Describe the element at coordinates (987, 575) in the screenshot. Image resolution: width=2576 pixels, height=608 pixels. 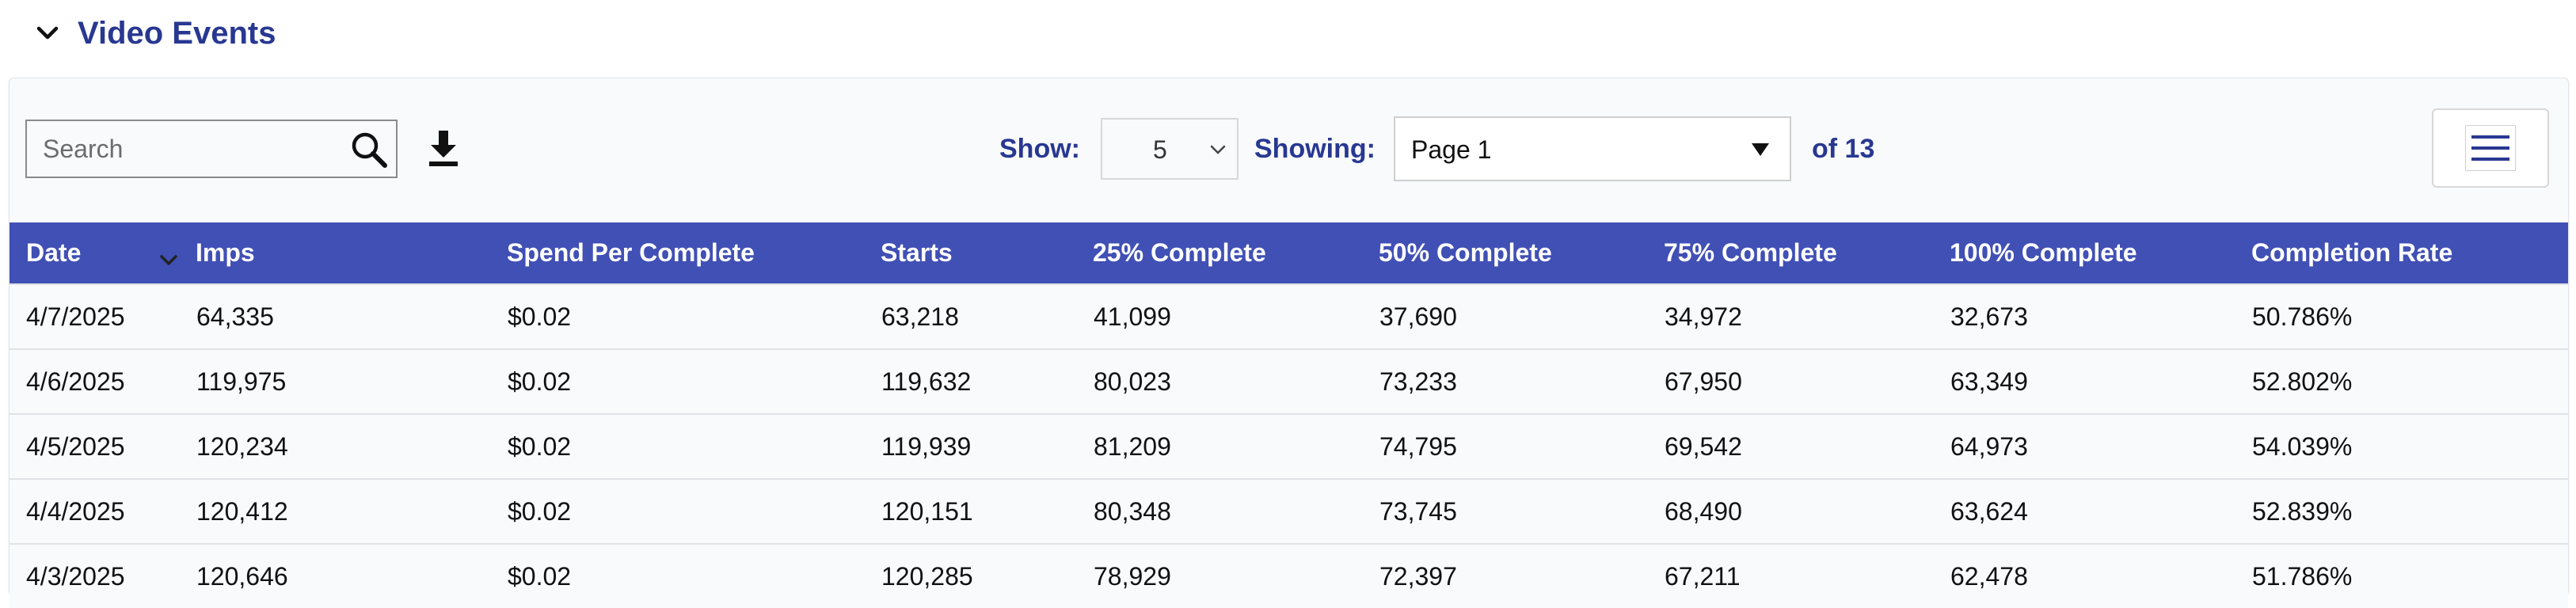
I see `cell-starts: 120,285` at that location.